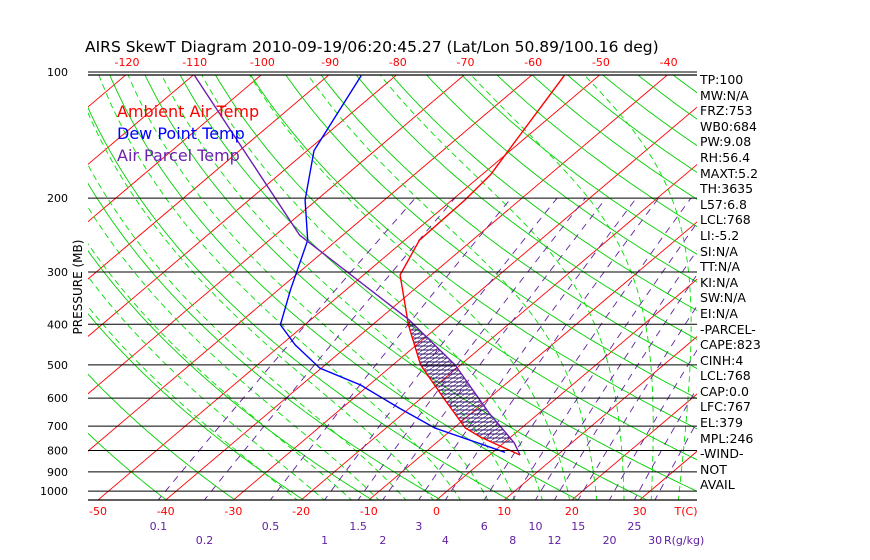 The image size is (870, 560). What do you see at coordinates (727, 438) in the screenshot?
I see `index-item: MPL:246` at bounding box center [727, 438].